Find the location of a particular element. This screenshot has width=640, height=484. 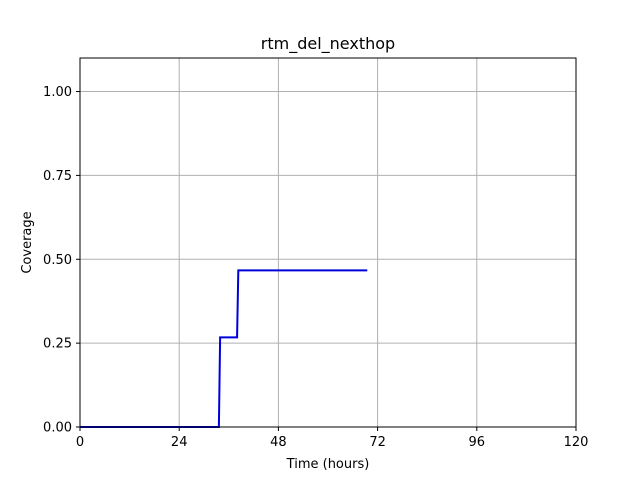

x-tick-label-0: 0 is located at coordinates (80, 442).